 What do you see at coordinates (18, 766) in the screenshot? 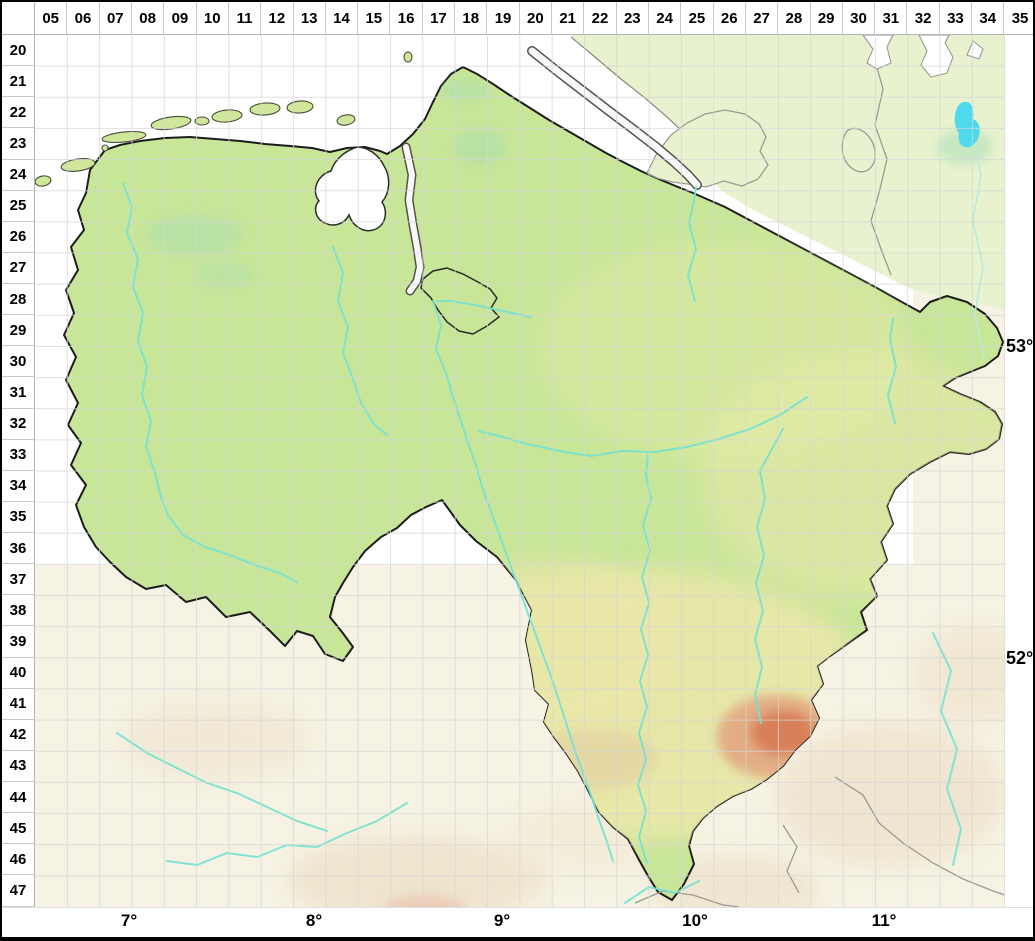
I see `row-header-43: 43` at bounding box center [18, 766].